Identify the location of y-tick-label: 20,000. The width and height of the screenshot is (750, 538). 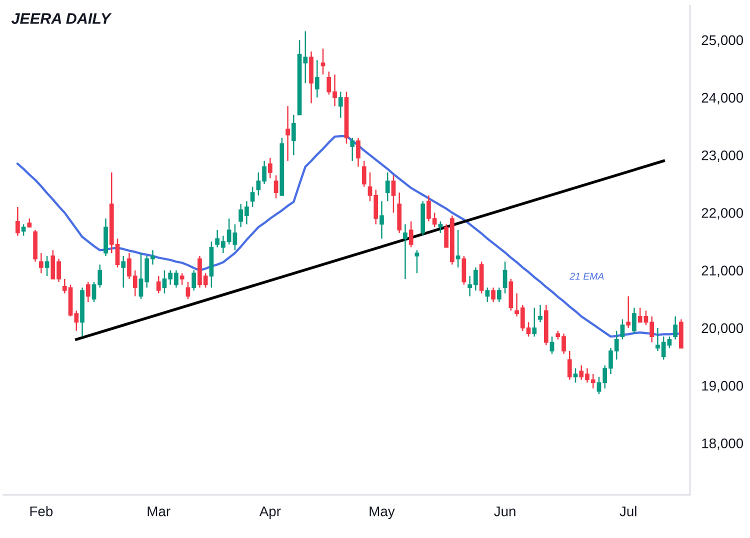
(723, 329).